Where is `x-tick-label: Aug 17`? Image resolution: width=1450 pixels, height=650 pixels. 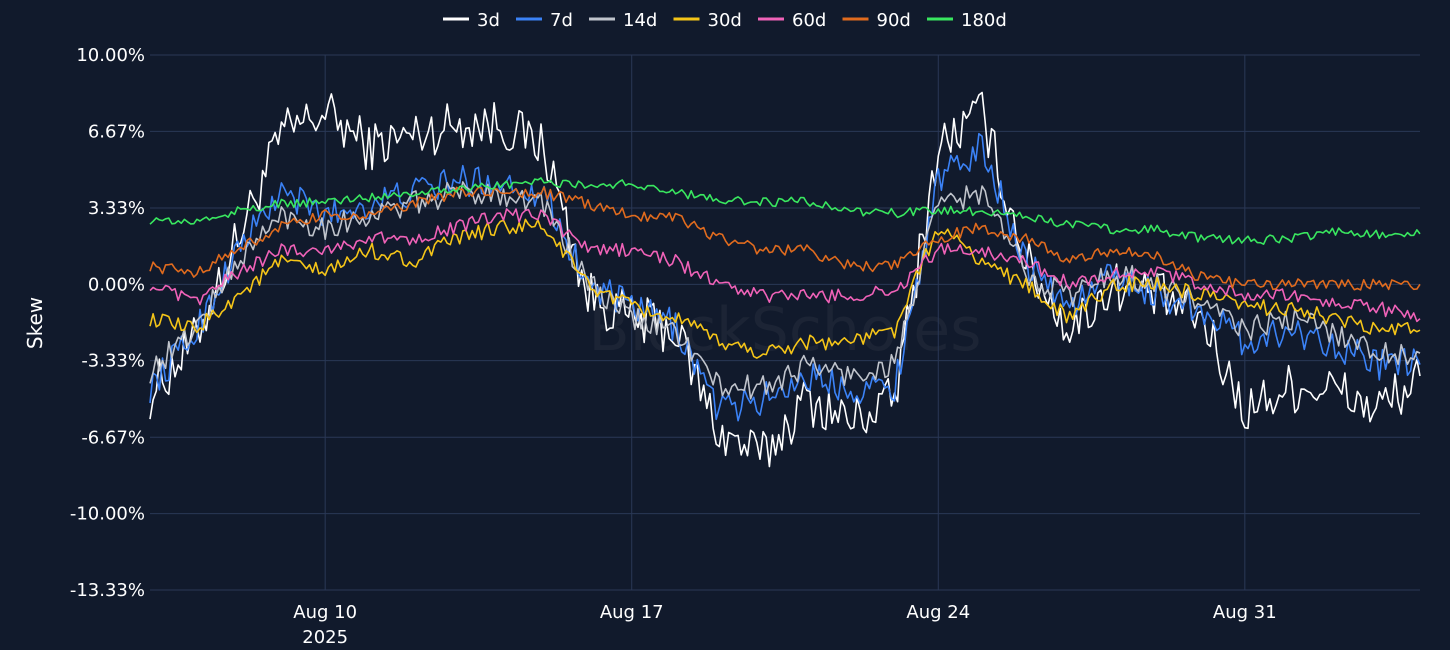 x-tick-label: Aug 17 is located at coordinates (632, 612).